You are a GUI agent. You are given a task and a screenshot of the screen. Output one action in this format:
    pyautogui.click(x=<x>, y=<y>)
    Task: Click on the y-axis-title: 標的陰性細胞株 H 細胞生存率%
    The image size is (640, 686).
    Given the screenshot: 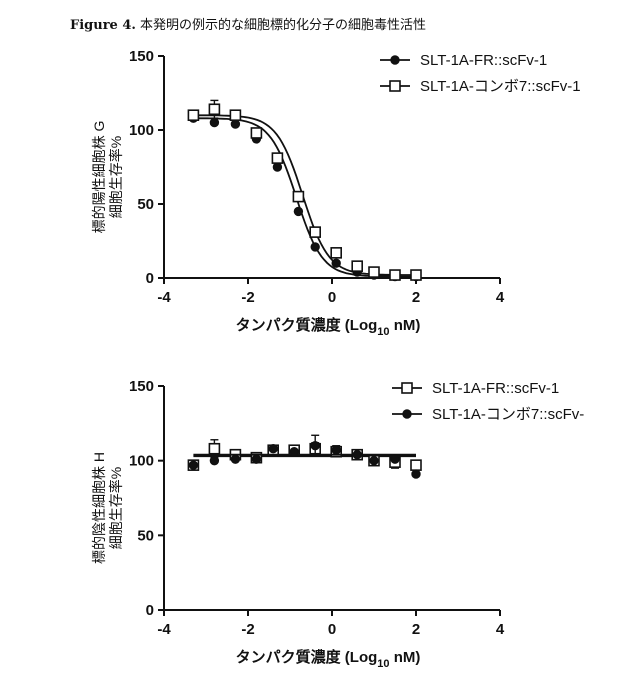 What is the action you would take?
    pyautogui.click(x=107, y=508)
    